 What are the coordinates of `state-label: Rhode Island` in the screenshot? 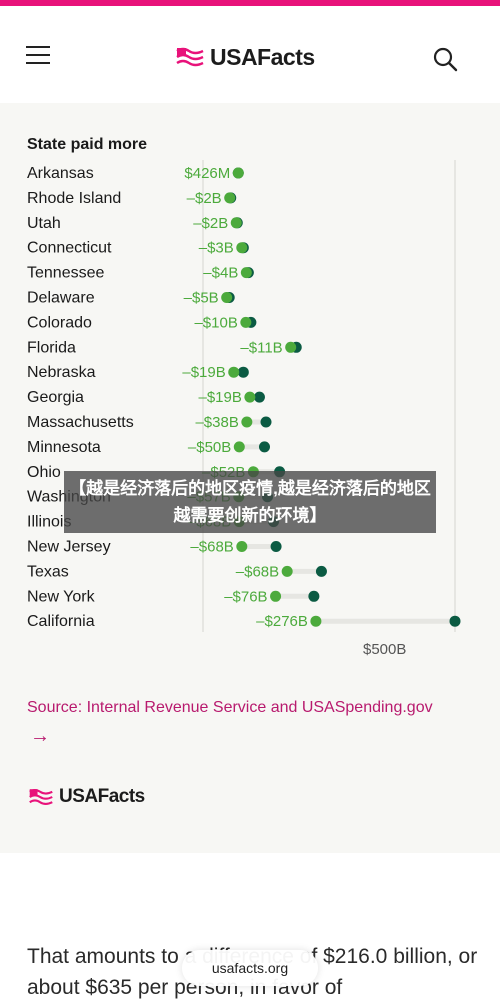 It's located at (74, 198).